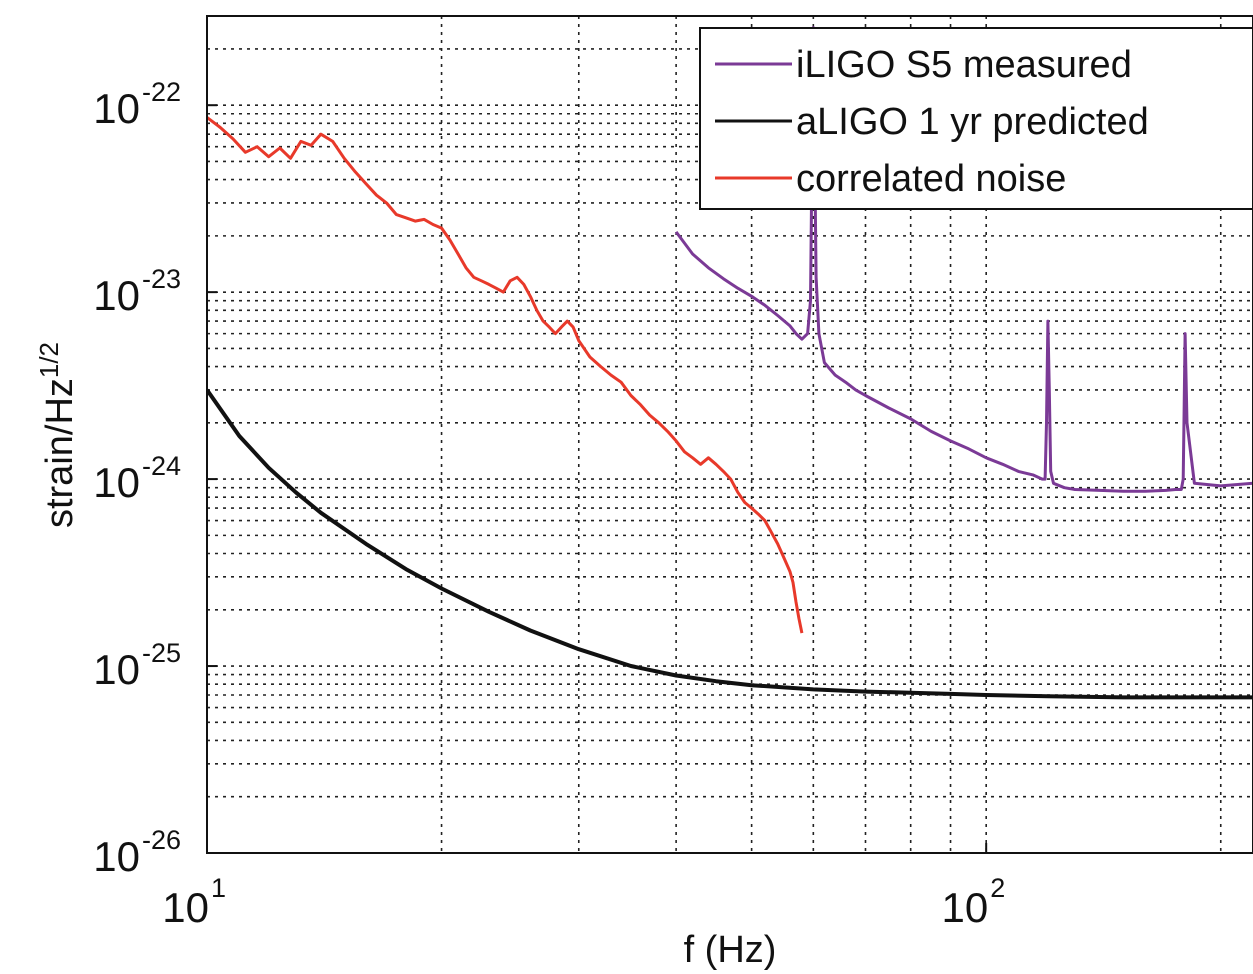 Image resolution: width=1253 pixels, height=974 pixels. I want to click on y-axis-label-exp: 1/2, so click(49, 360).